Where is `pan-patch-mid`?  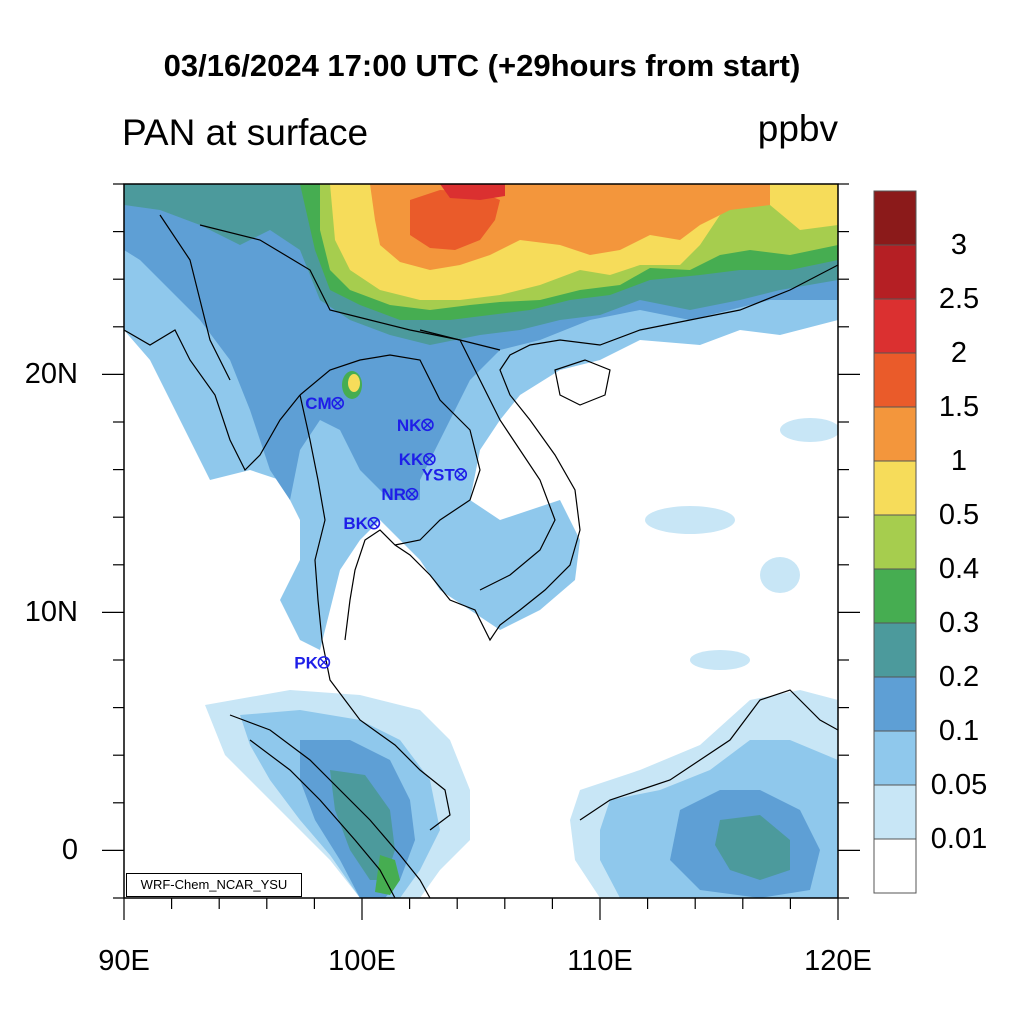 pan-patch-mid is located at coordinates (780, 575).